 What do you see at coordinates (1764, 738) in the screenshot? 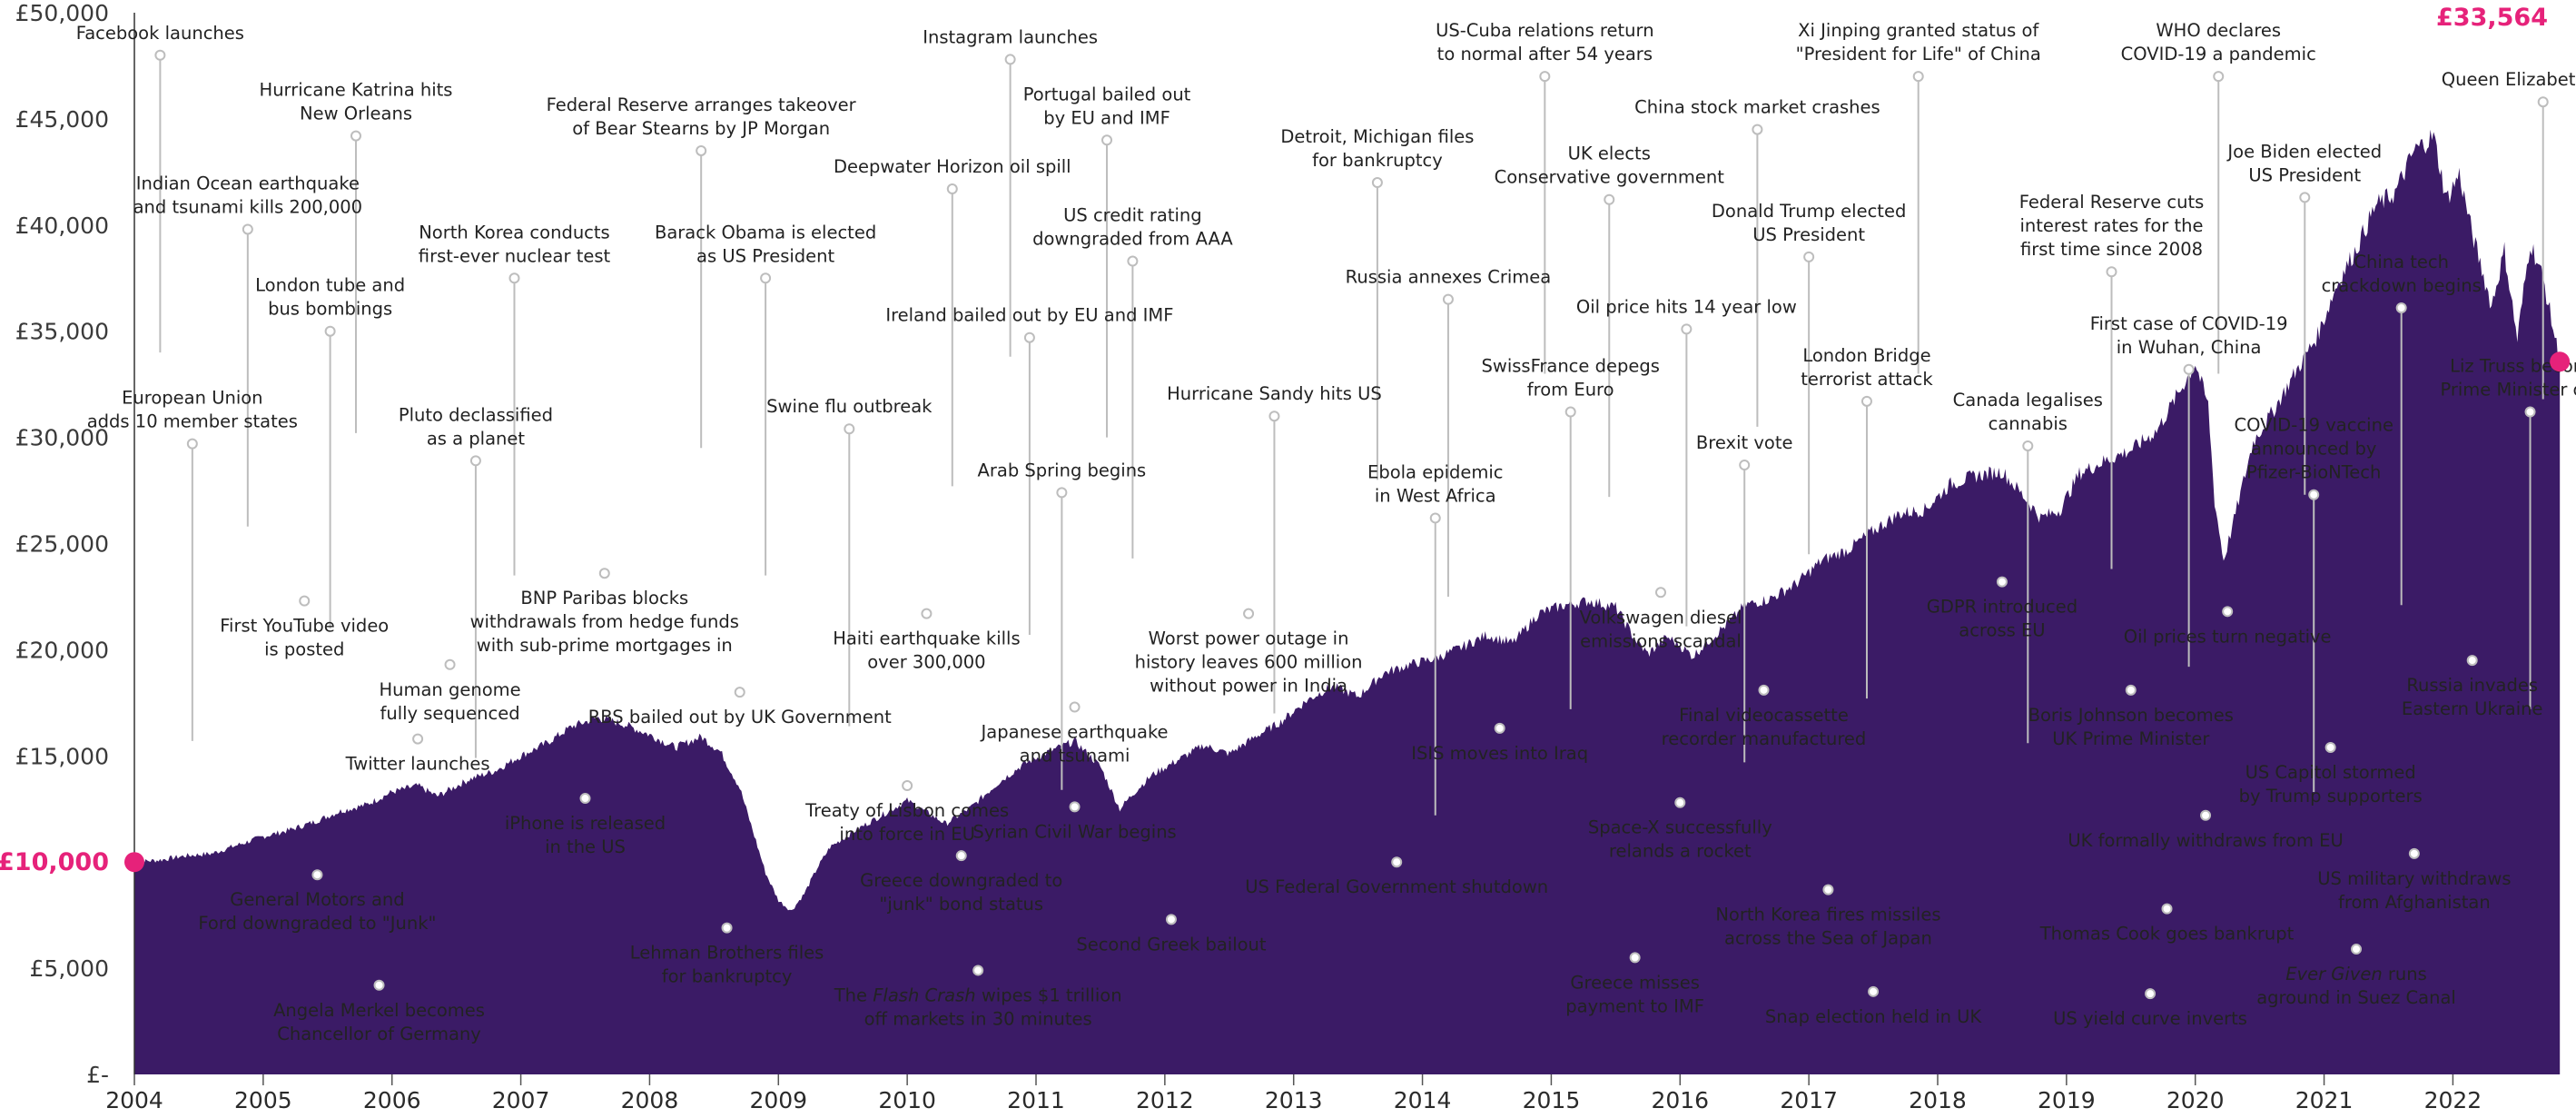
I see `annotation-label: recorder manufactured` at bounding box center [1764, 738].